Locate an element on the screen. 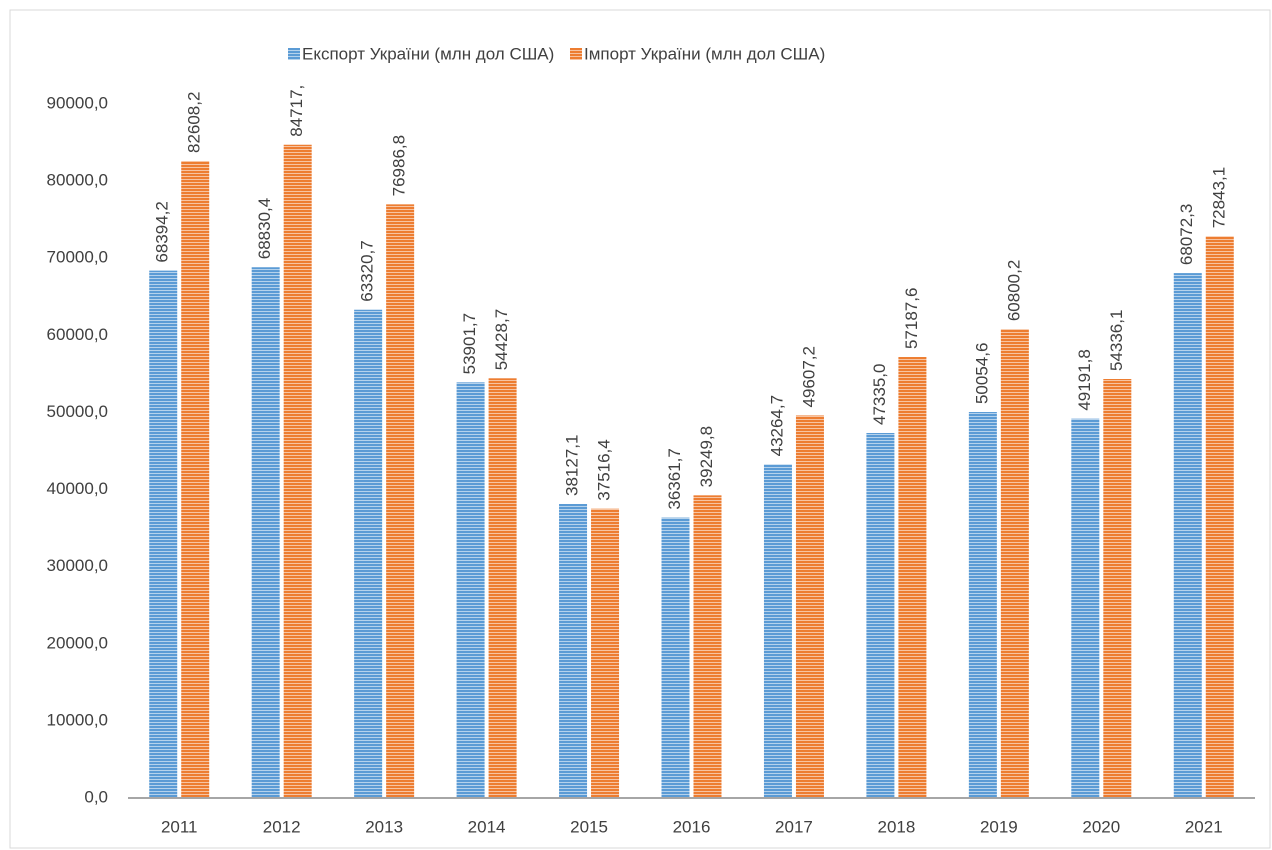 The image size is (1272, 850). x-tick-label: 2021 is located at coordinates (1204, 826).